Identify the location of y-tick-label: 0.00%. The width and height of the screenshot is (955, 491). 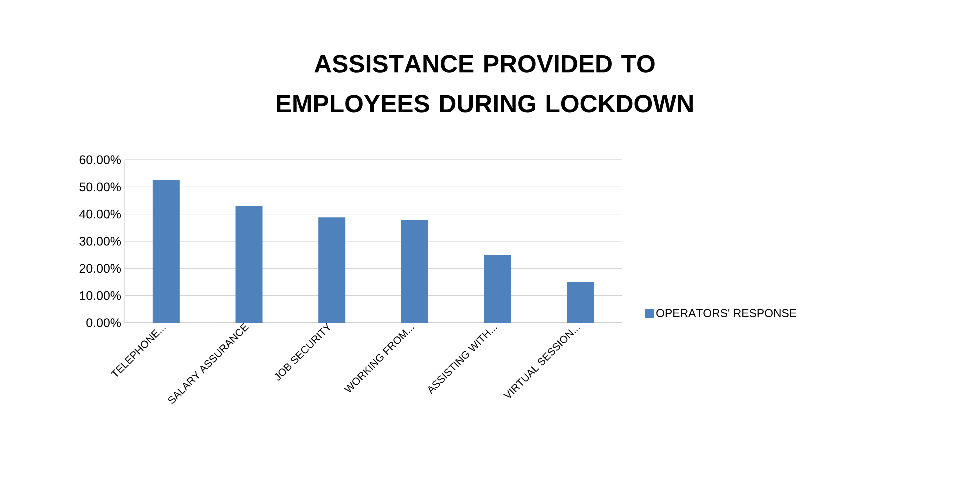
(104, 323).